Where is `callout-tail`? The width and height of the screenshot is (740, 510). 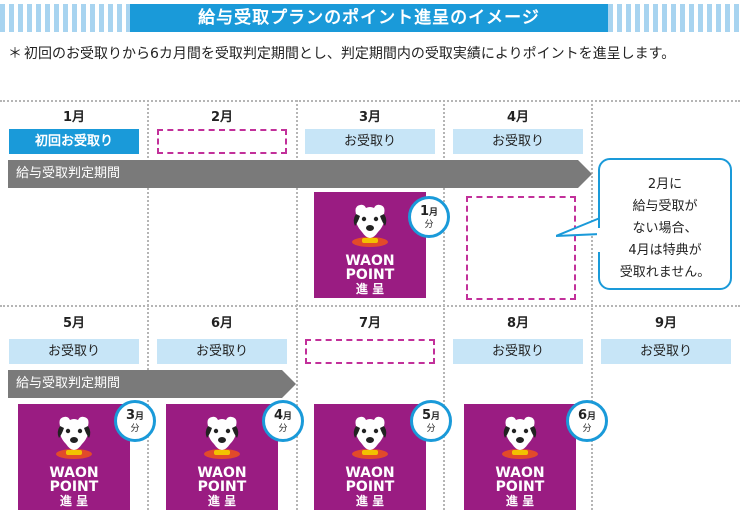 callout-tail is located at coordinates (578, 226).